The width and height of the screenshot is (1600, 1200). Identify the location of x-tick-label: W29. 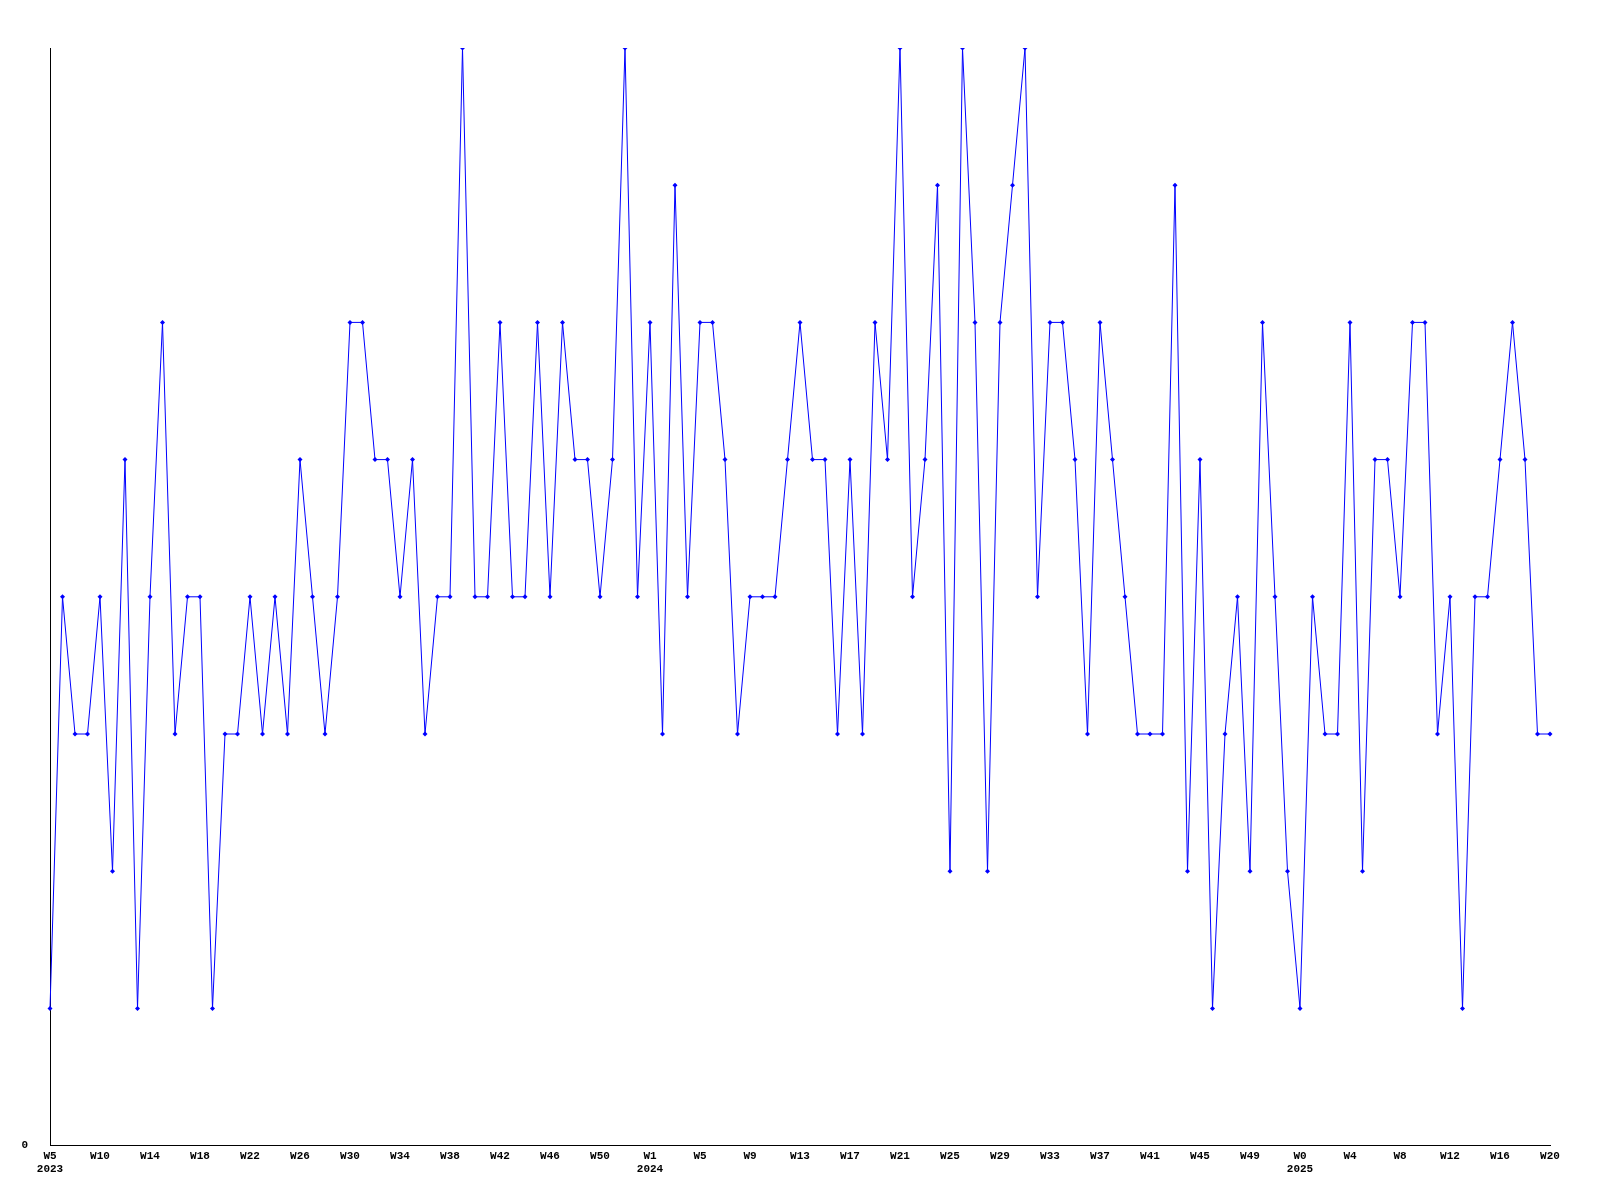
(1000, 1155).